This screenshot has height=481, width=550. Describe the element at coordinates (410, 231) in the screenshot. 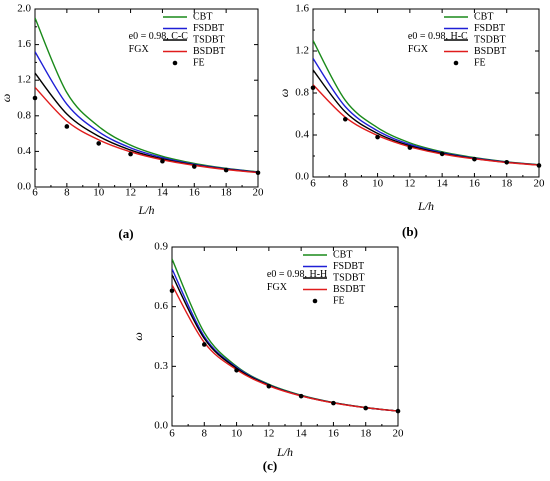

I see `panel-label: (b)` at that location.